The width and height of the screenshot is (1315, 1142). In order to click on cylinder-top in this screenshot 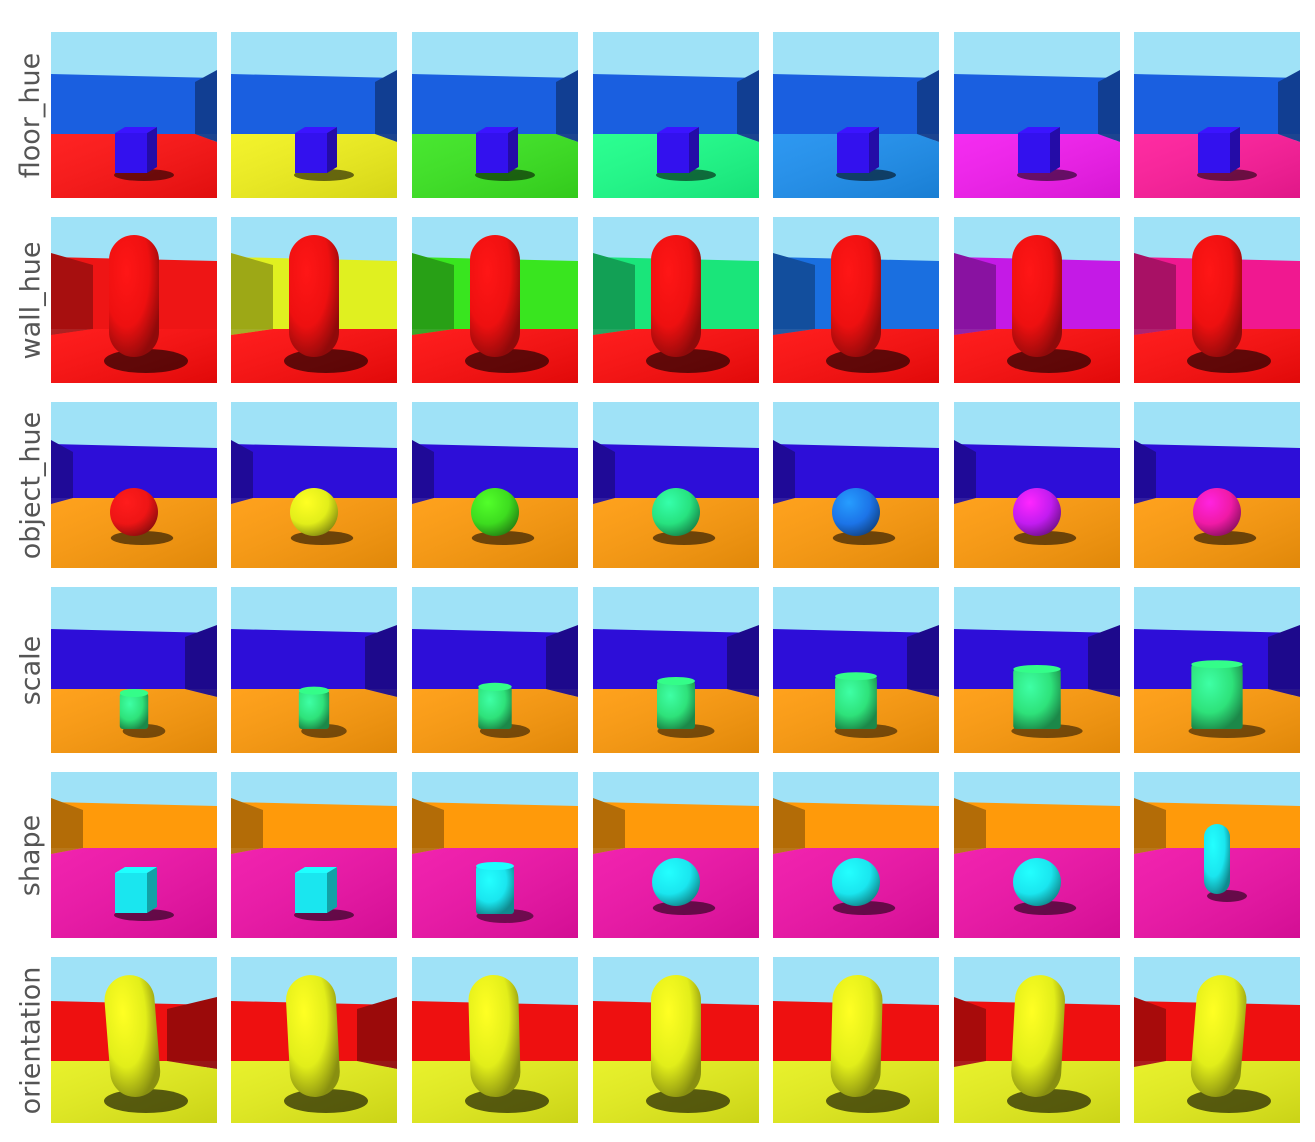, I will do `click(134, 693)`.